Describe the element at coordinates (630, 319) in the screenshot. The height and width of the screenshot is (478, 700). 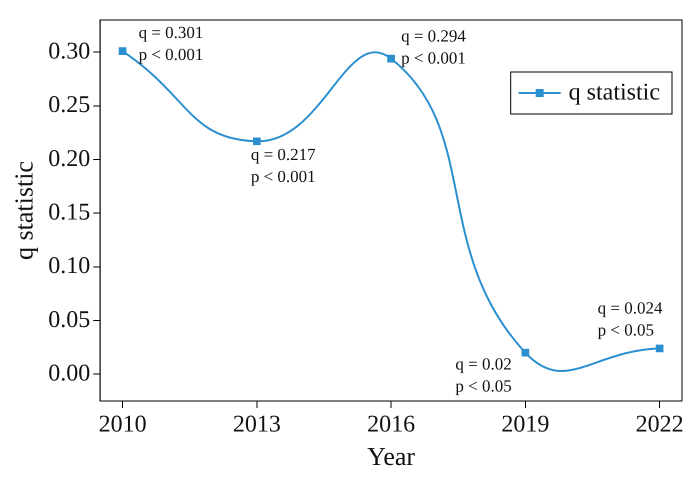
I see `annotation: q = 0.024 p < 0.05` at that location.